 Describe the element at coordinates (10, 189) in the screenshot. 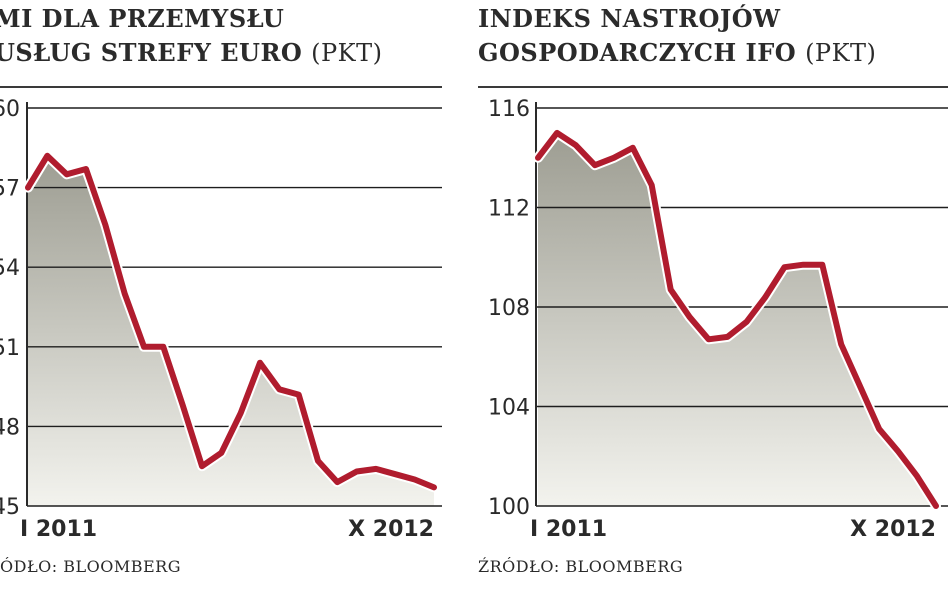

I see `left-ytick-label-57: 57` at that location.